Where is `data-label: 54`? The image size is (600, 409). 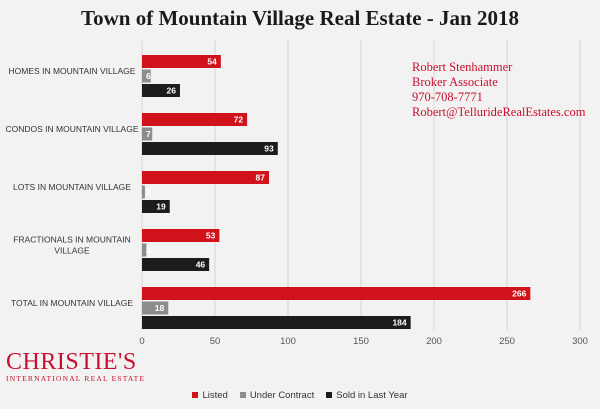
data-label: 54 is located at coordinates (212, 62).